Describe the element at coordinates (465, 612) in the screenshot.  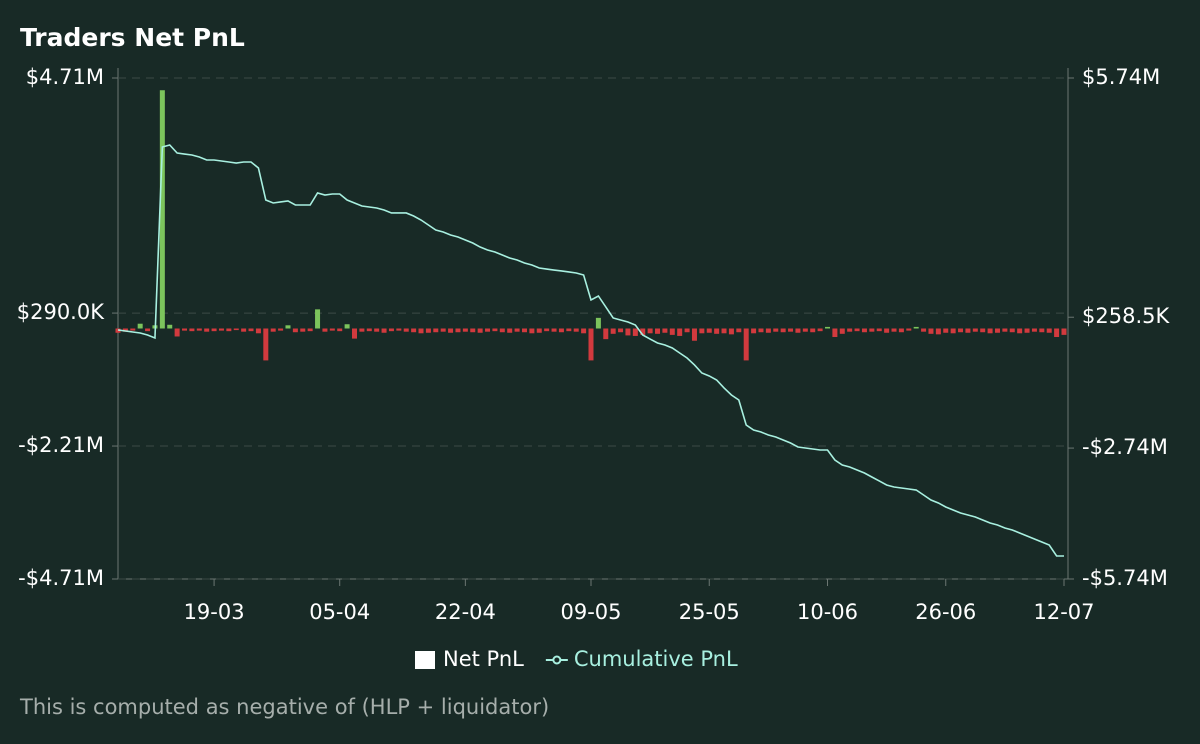
I see `x-tick-label: 22-04` at that location.